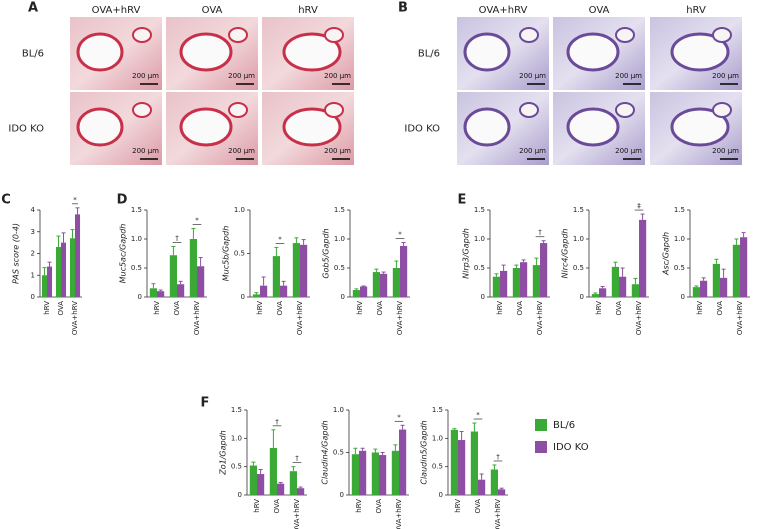 Image resolution: width=774 pixels, height=529 pixels. I want to click on legend-label: IDO KO, so click(571, 447).